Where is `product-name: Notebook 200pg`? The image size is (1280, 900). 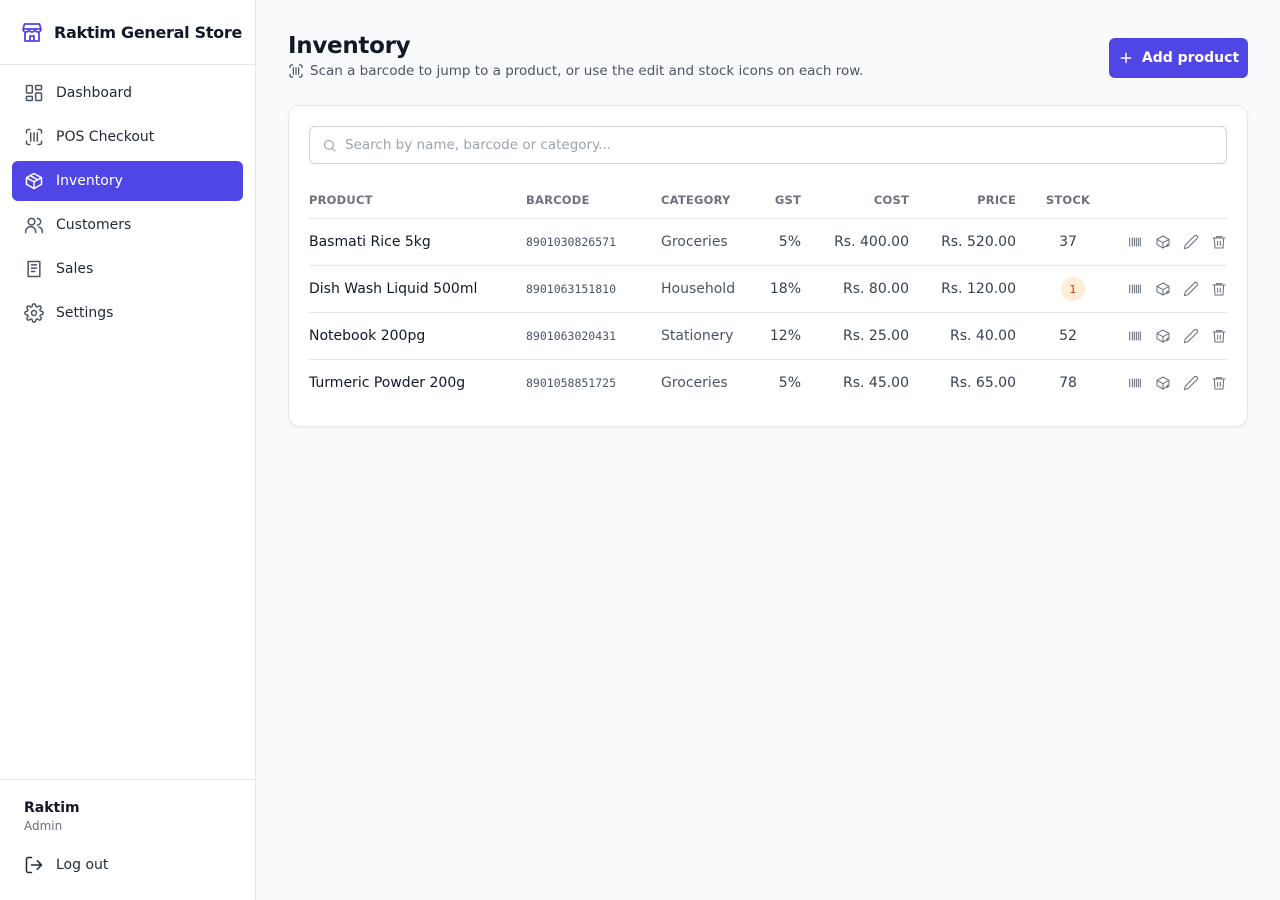
product-name: Notebook 200pg is located at coordinates (367, 336).